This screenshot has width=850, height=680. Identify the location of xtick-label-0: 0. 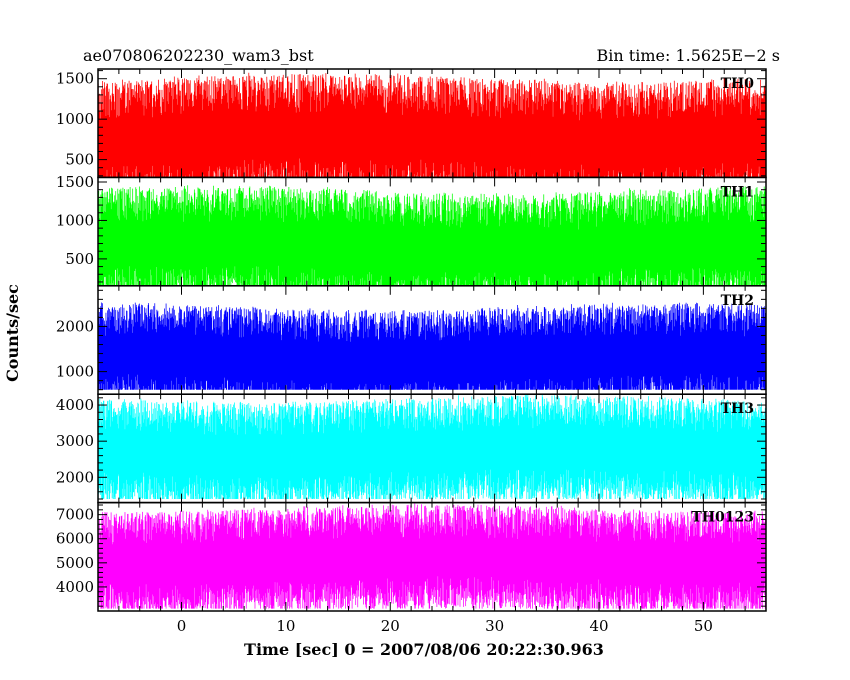
(182, 626).